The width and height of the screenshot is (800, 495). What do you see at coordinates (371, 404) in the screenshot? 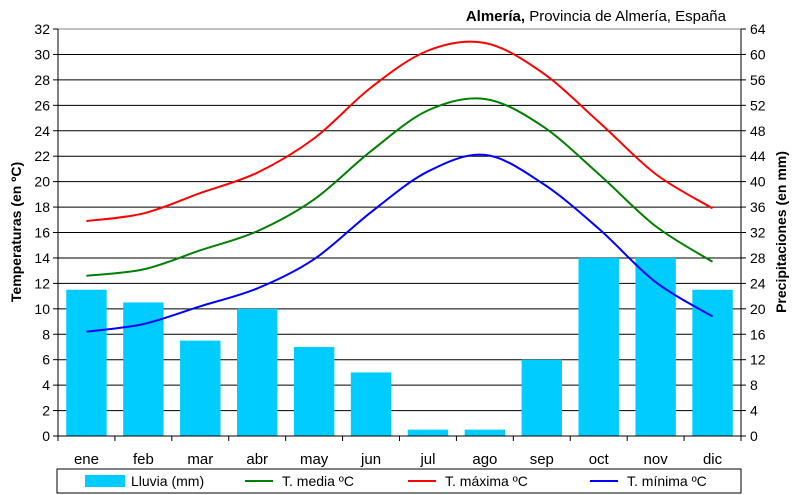
I see `rain-bar-jun` at bounding box center [371, 404].